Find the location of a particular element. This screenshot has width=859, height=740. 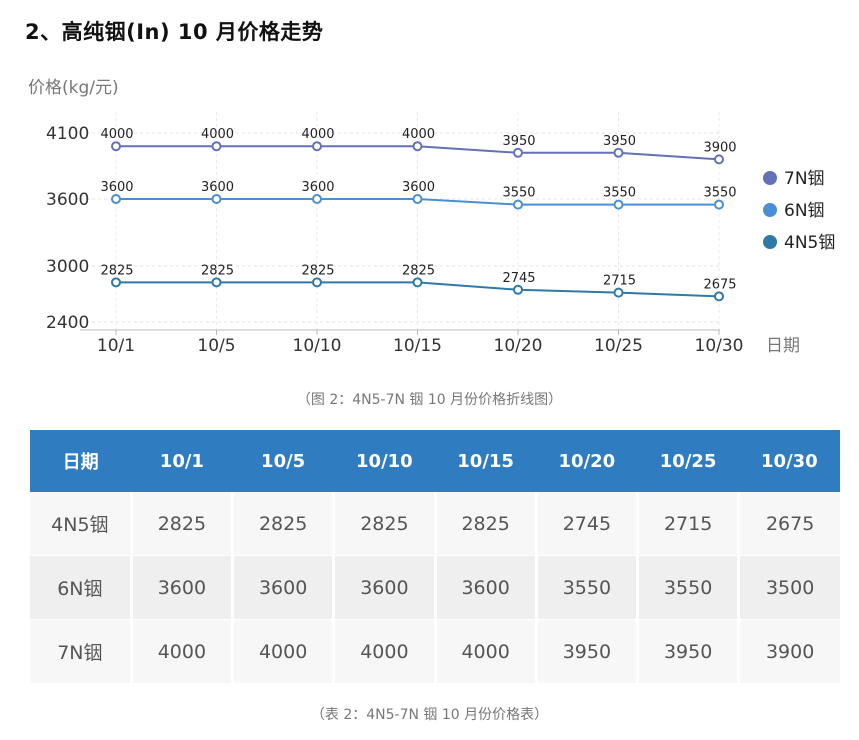

page-title: 2、高纯铟(In) 10 月价格走势 is located at coordinates (174, 32).